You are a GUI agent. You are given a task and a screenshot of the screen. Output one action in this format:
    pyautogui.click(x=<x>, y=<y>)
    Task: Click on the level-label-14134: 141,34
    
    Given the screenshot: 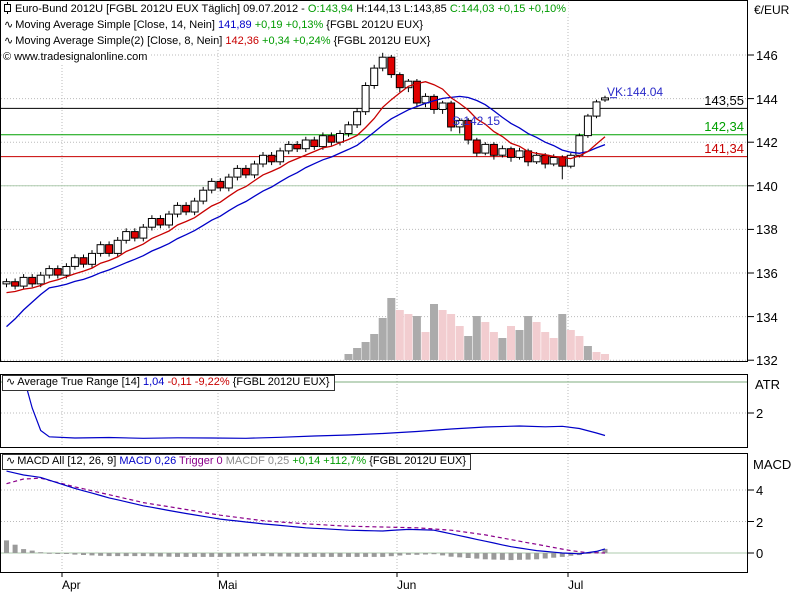 What is the action you would take?
    pyautogui.click(x=724, y=148)
    